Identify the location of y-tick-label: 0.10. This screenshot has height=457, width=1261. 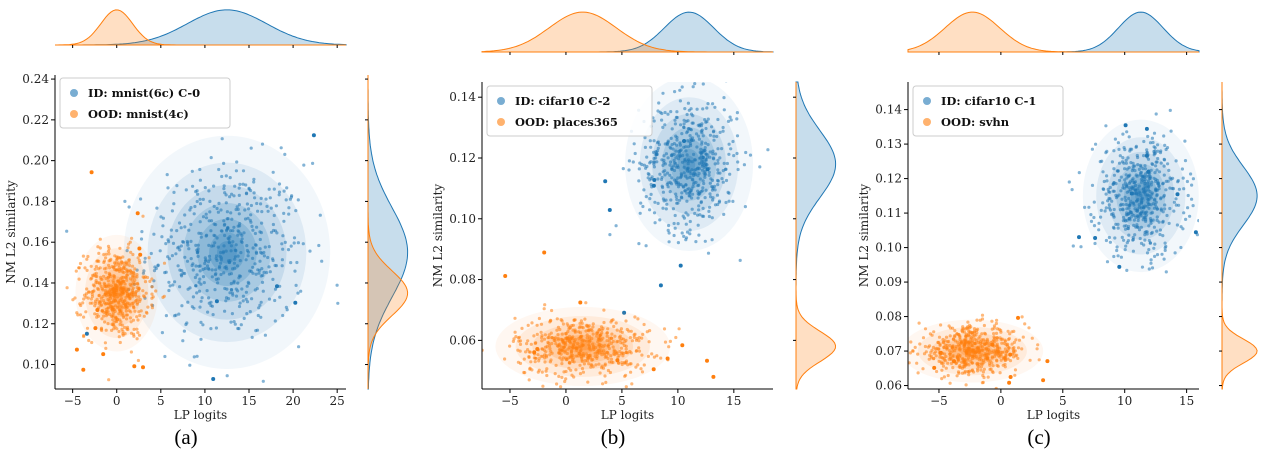
(888, 248).